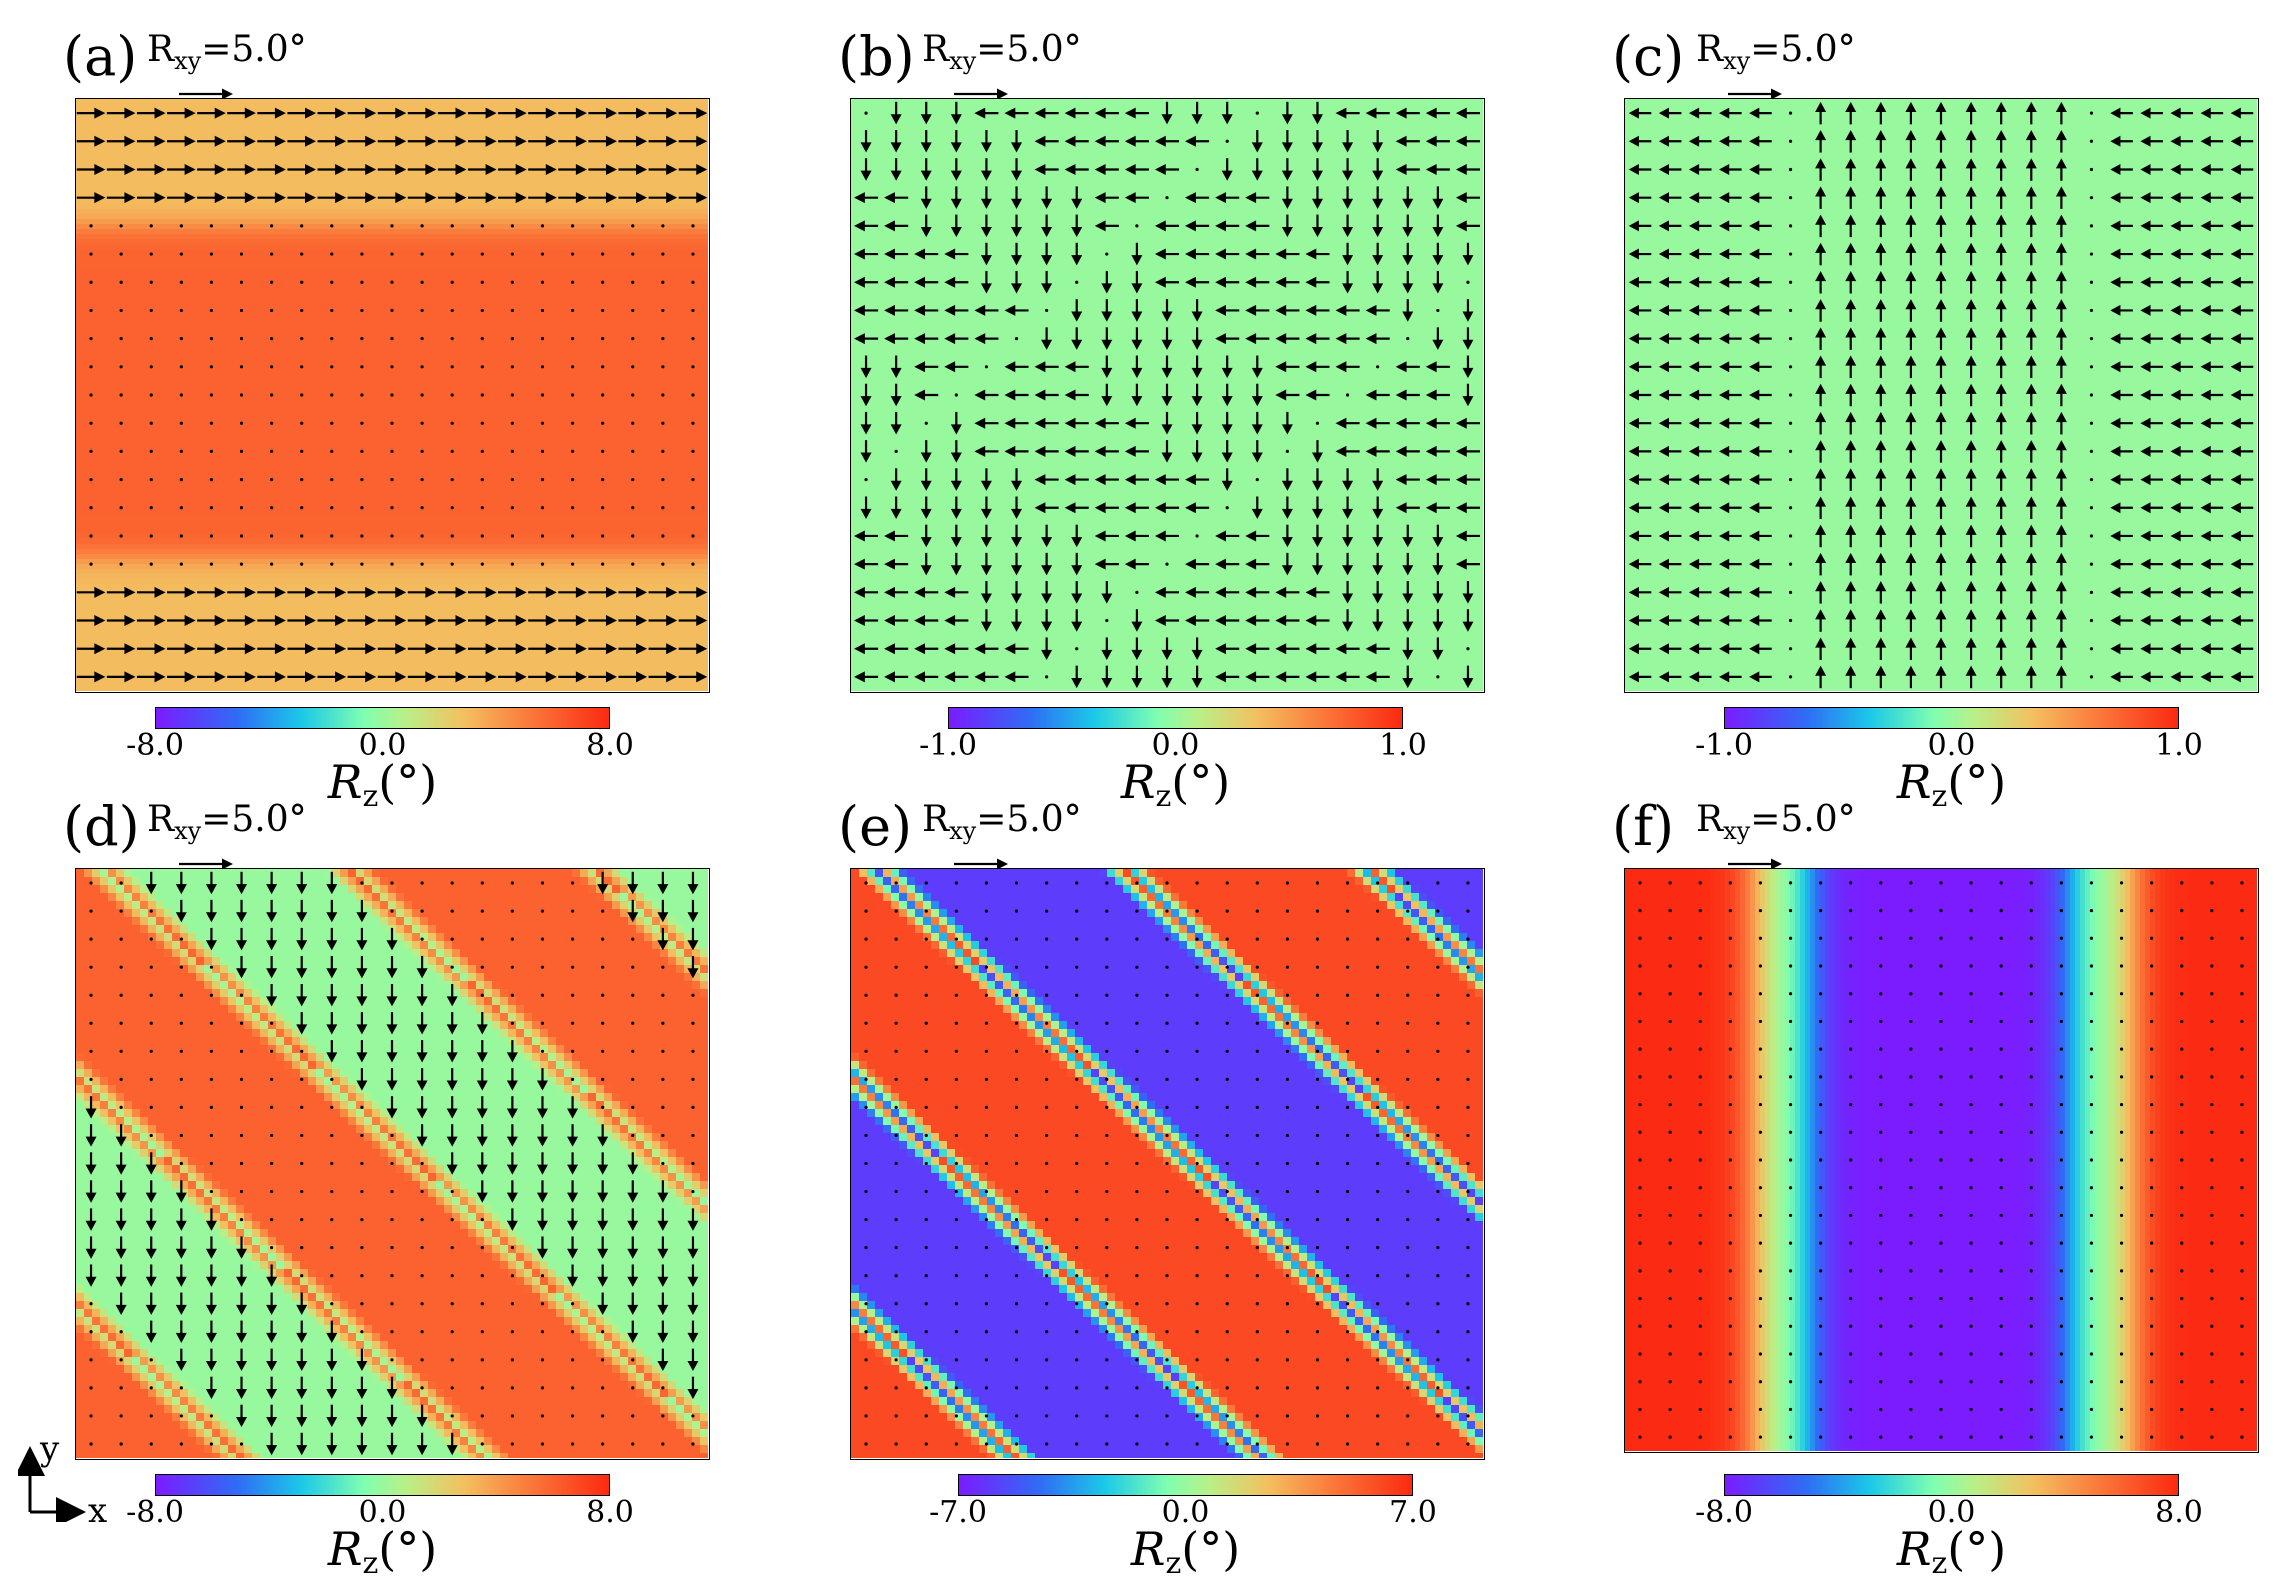 This screenshot has width=2279, height=1588. What do you see at coordinates (1941, 395) in the screenshot?
I see `field-map-c` at bounding box center [1941, 395].